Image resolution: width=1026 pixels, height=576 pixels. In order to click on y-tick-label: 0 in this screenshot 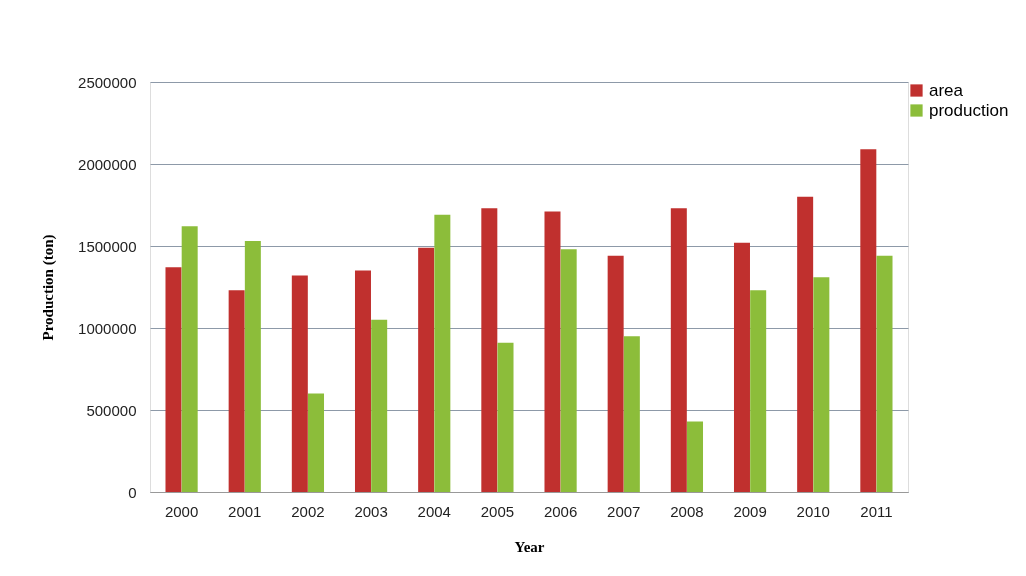, I will do `click(132, 492)`.